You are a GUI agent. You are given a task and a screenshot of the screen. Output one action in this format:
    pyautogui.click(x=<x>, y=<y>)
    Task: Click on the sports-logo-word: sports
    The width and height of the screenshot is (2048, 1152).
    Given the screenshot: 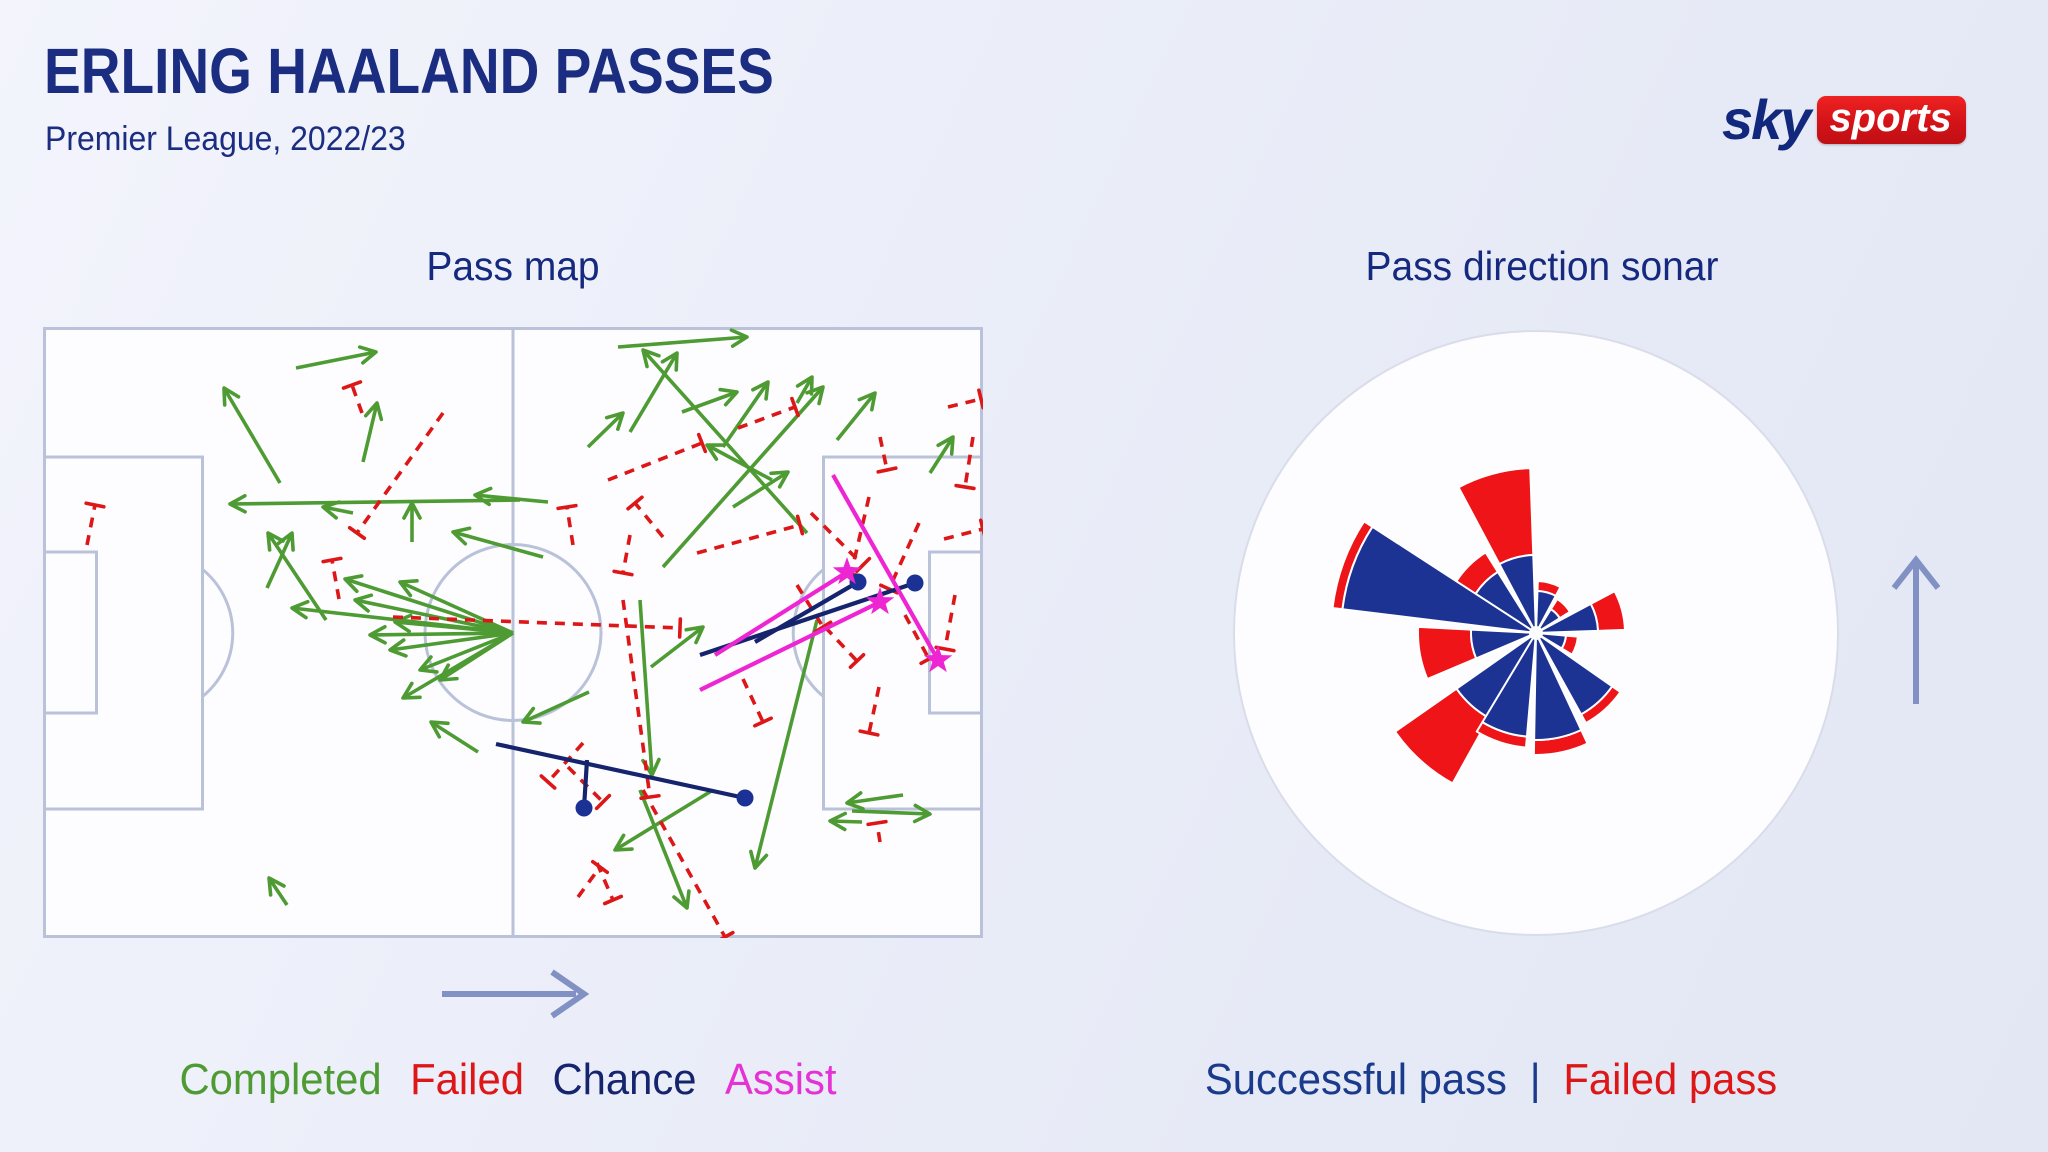 What is the action you would take?
    pyautogui.click(x=1890, y=118)
    